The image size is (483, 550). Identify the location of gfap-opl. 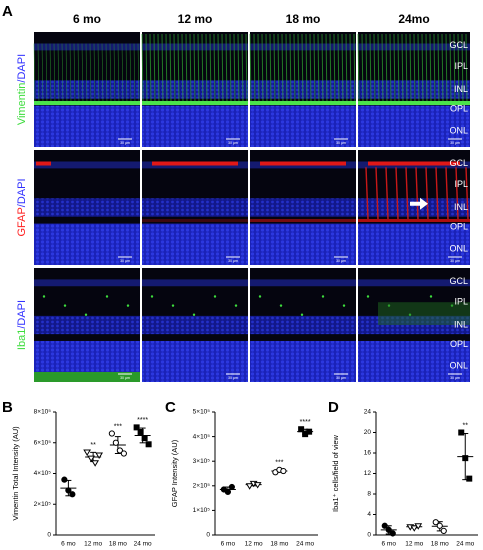
(303, 220).